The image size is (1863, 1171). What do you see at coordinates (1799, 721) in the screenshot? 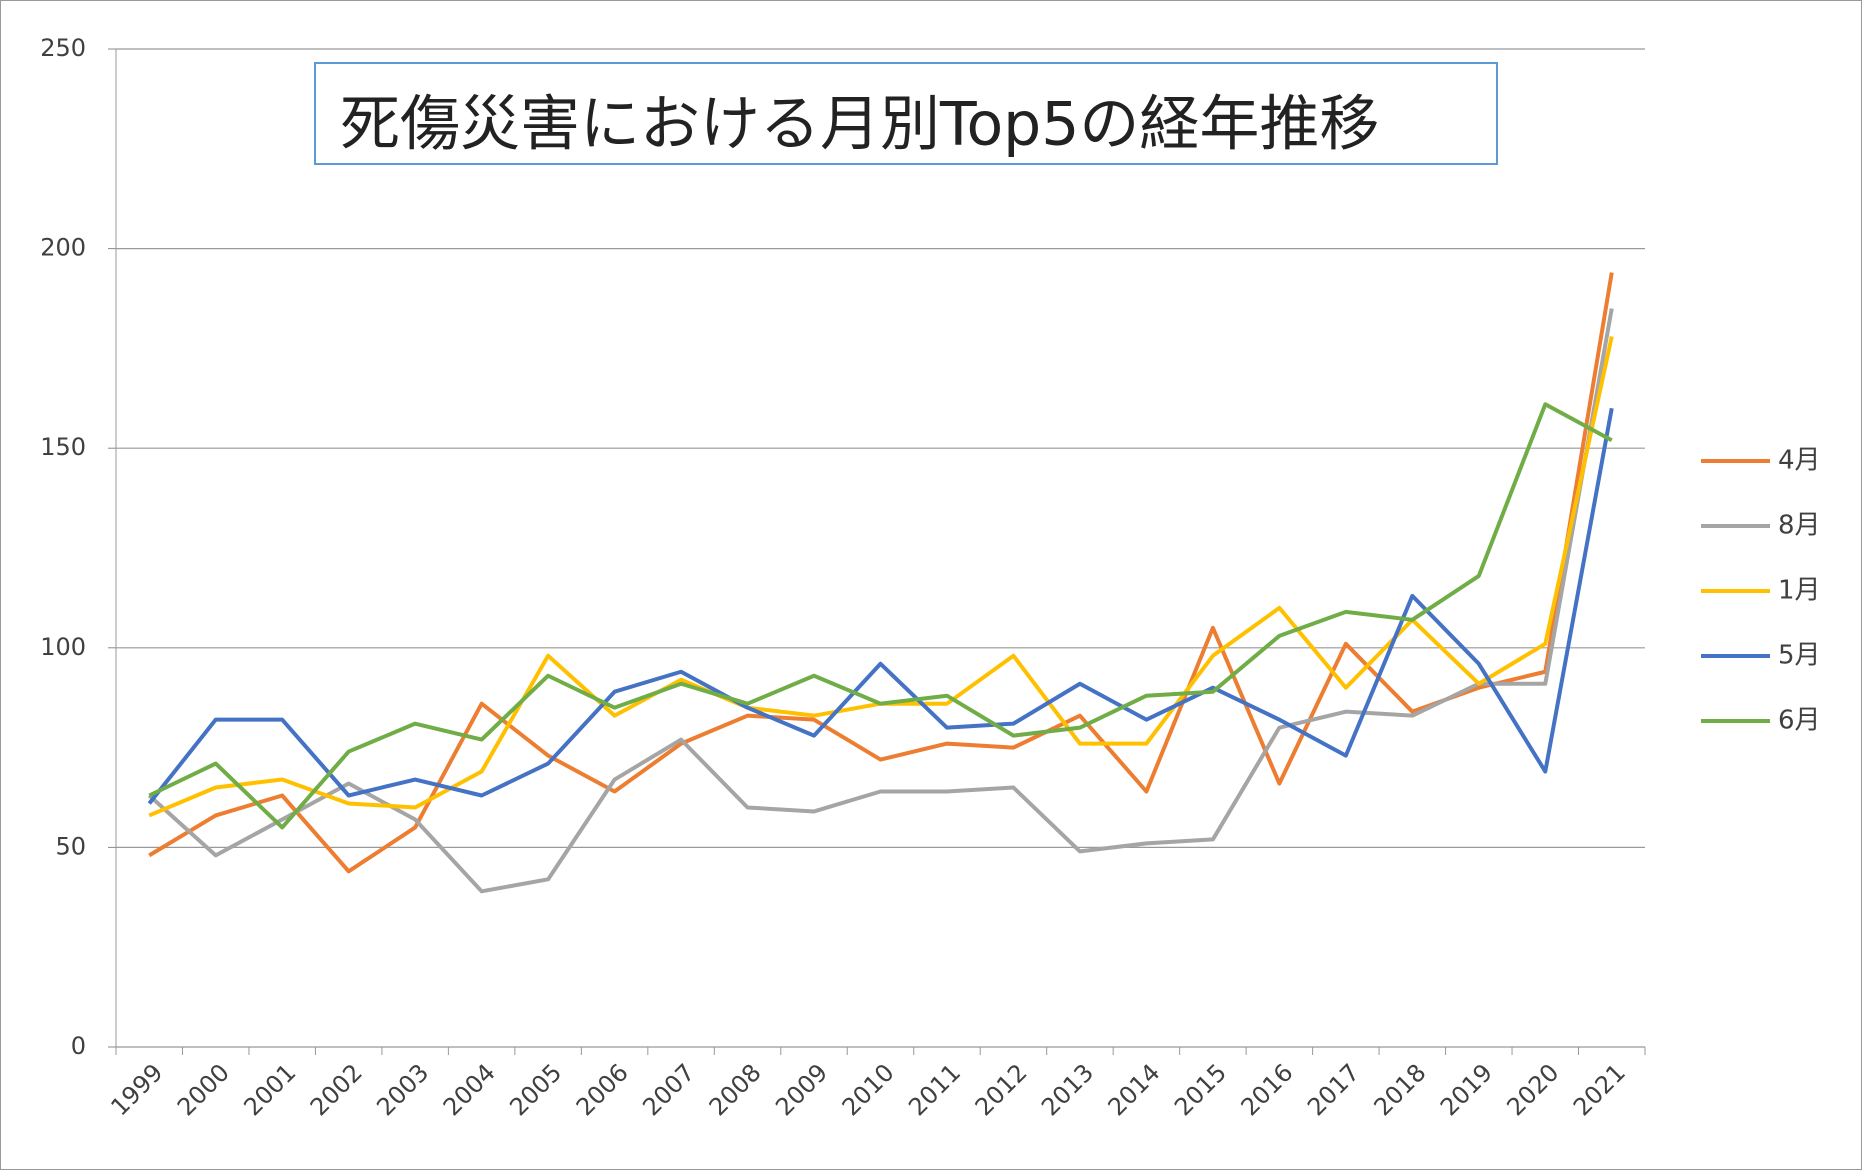
I see `legend-label: 6月` at bounding box center [1799, 721].